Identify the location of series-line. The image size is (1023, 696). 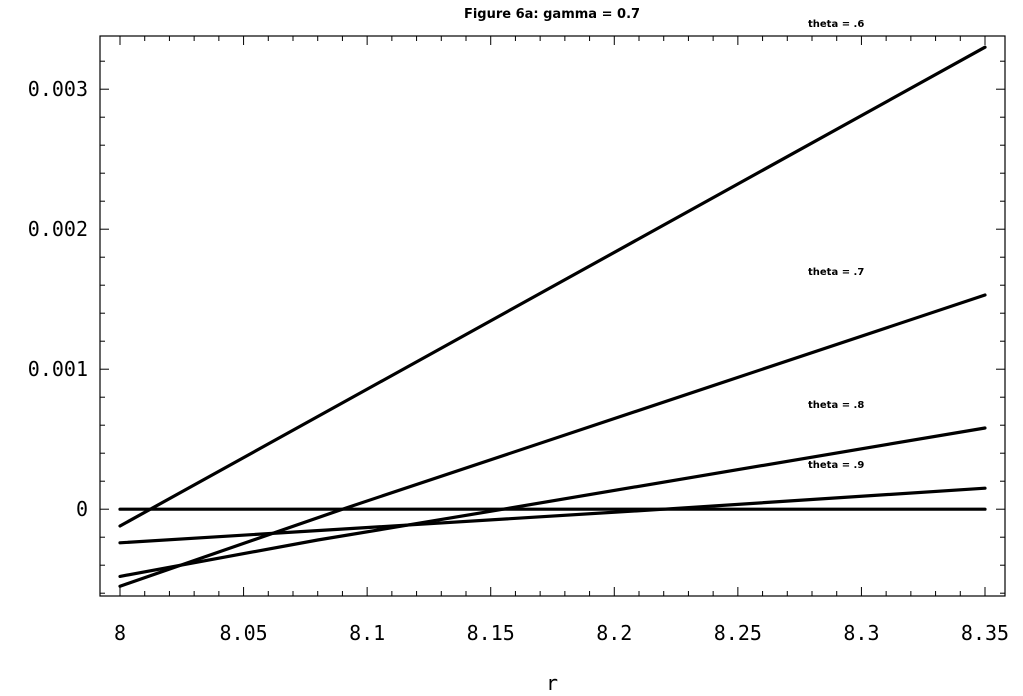
(552, 515).